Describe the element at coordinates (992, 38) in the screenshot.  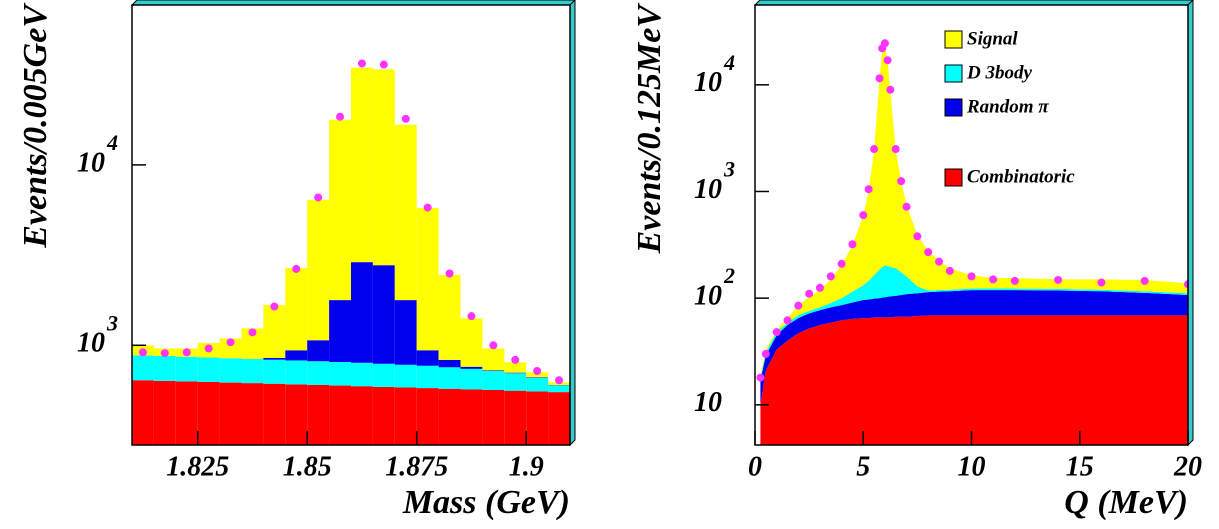
I see `legend-label: Signal` at that location.